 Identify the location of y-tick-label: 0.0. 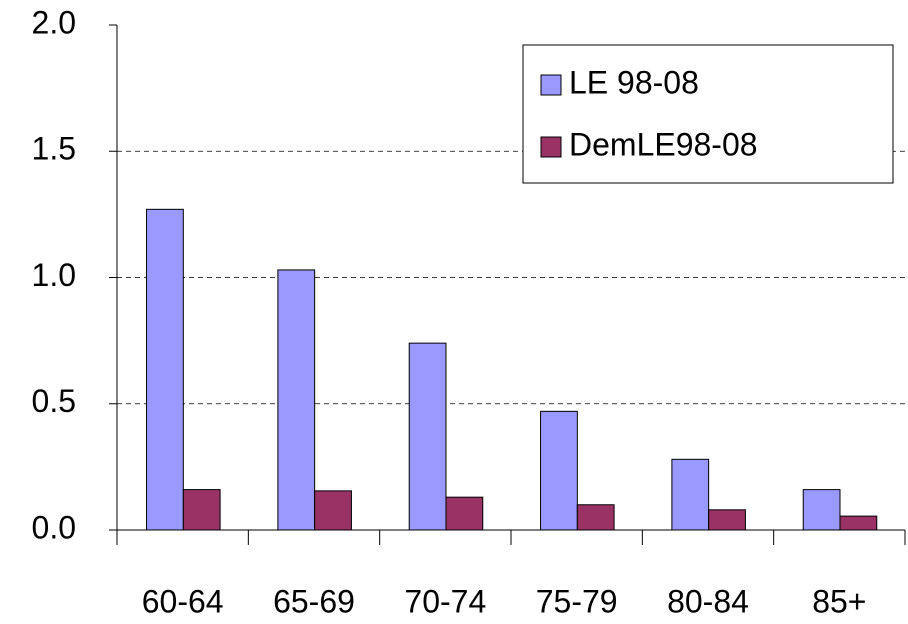
(54, 527).